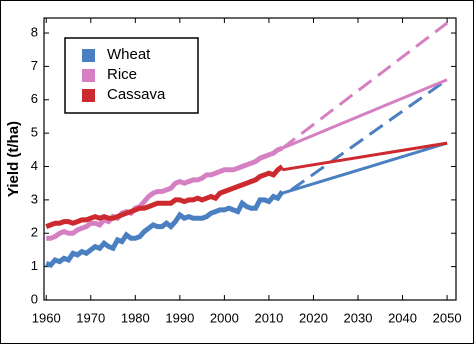 This screenshot has height=344, width=474. What do you see at coordinates (122, 74) in the screenshot?
I see `legend-label: Rice` at bounding box center [122, 74].